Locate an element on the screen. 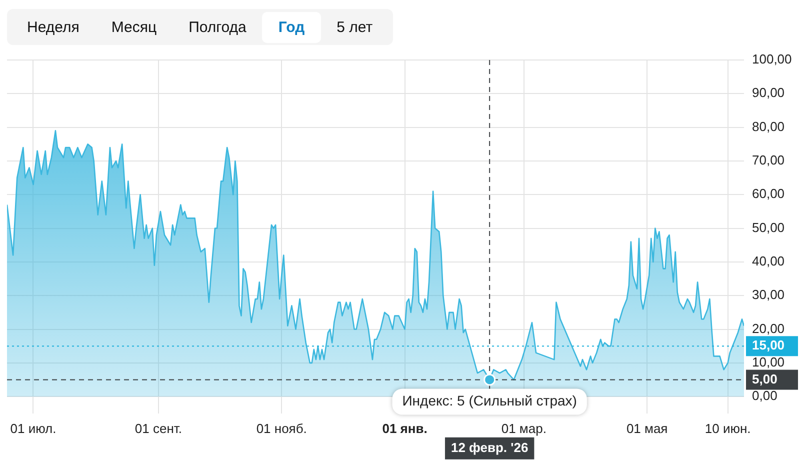 This screenshot has width=800, height=471. text: Неделя is located at coordinates (53, 28).